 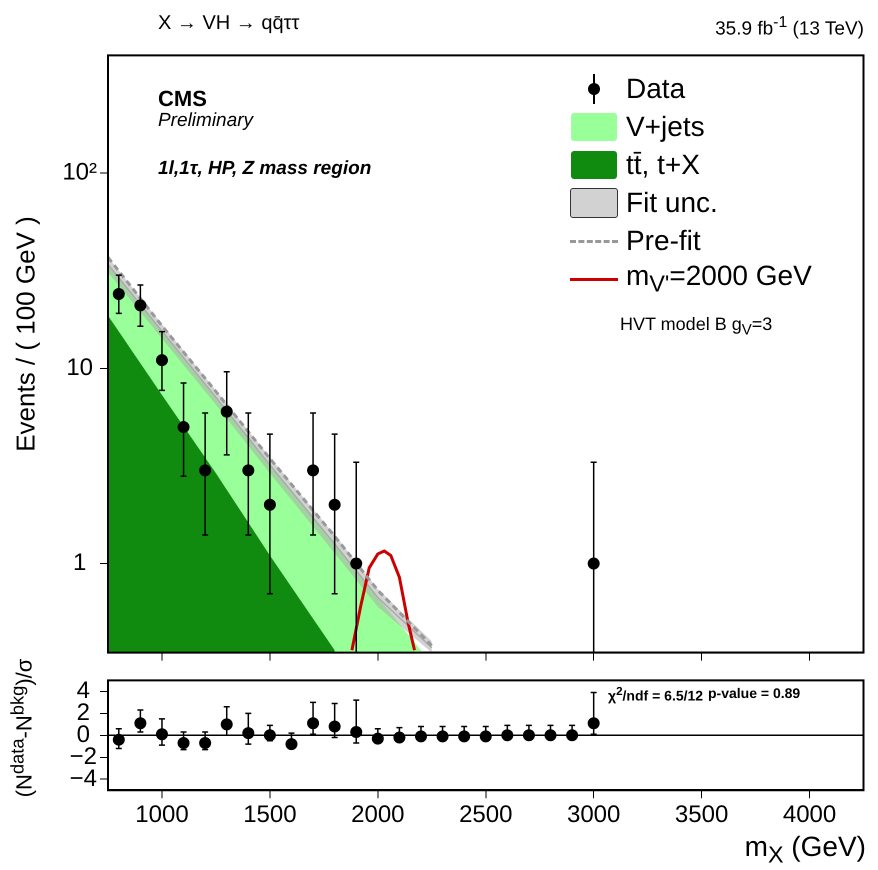 I want to click on text: 35.9 fb$^{-1}$ (13 TeV), so click(x=789, y=27).